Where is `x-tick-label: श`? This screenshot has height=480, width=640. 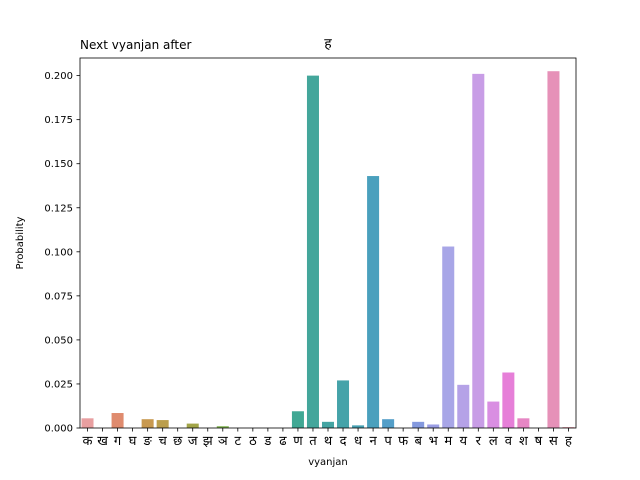
x-tick-label: श is located at coordinates (524, 441).